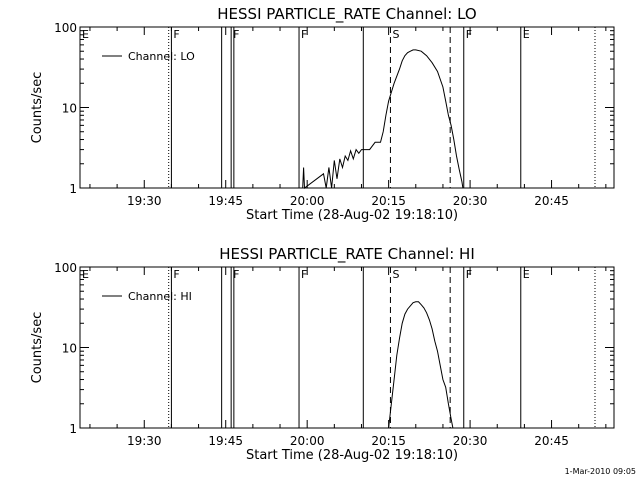 This screenshot has height=480, width=640. Describe the element at coordinates (395, 274) in the screenshot. I see `panel-2-marker-label: S` at that location.